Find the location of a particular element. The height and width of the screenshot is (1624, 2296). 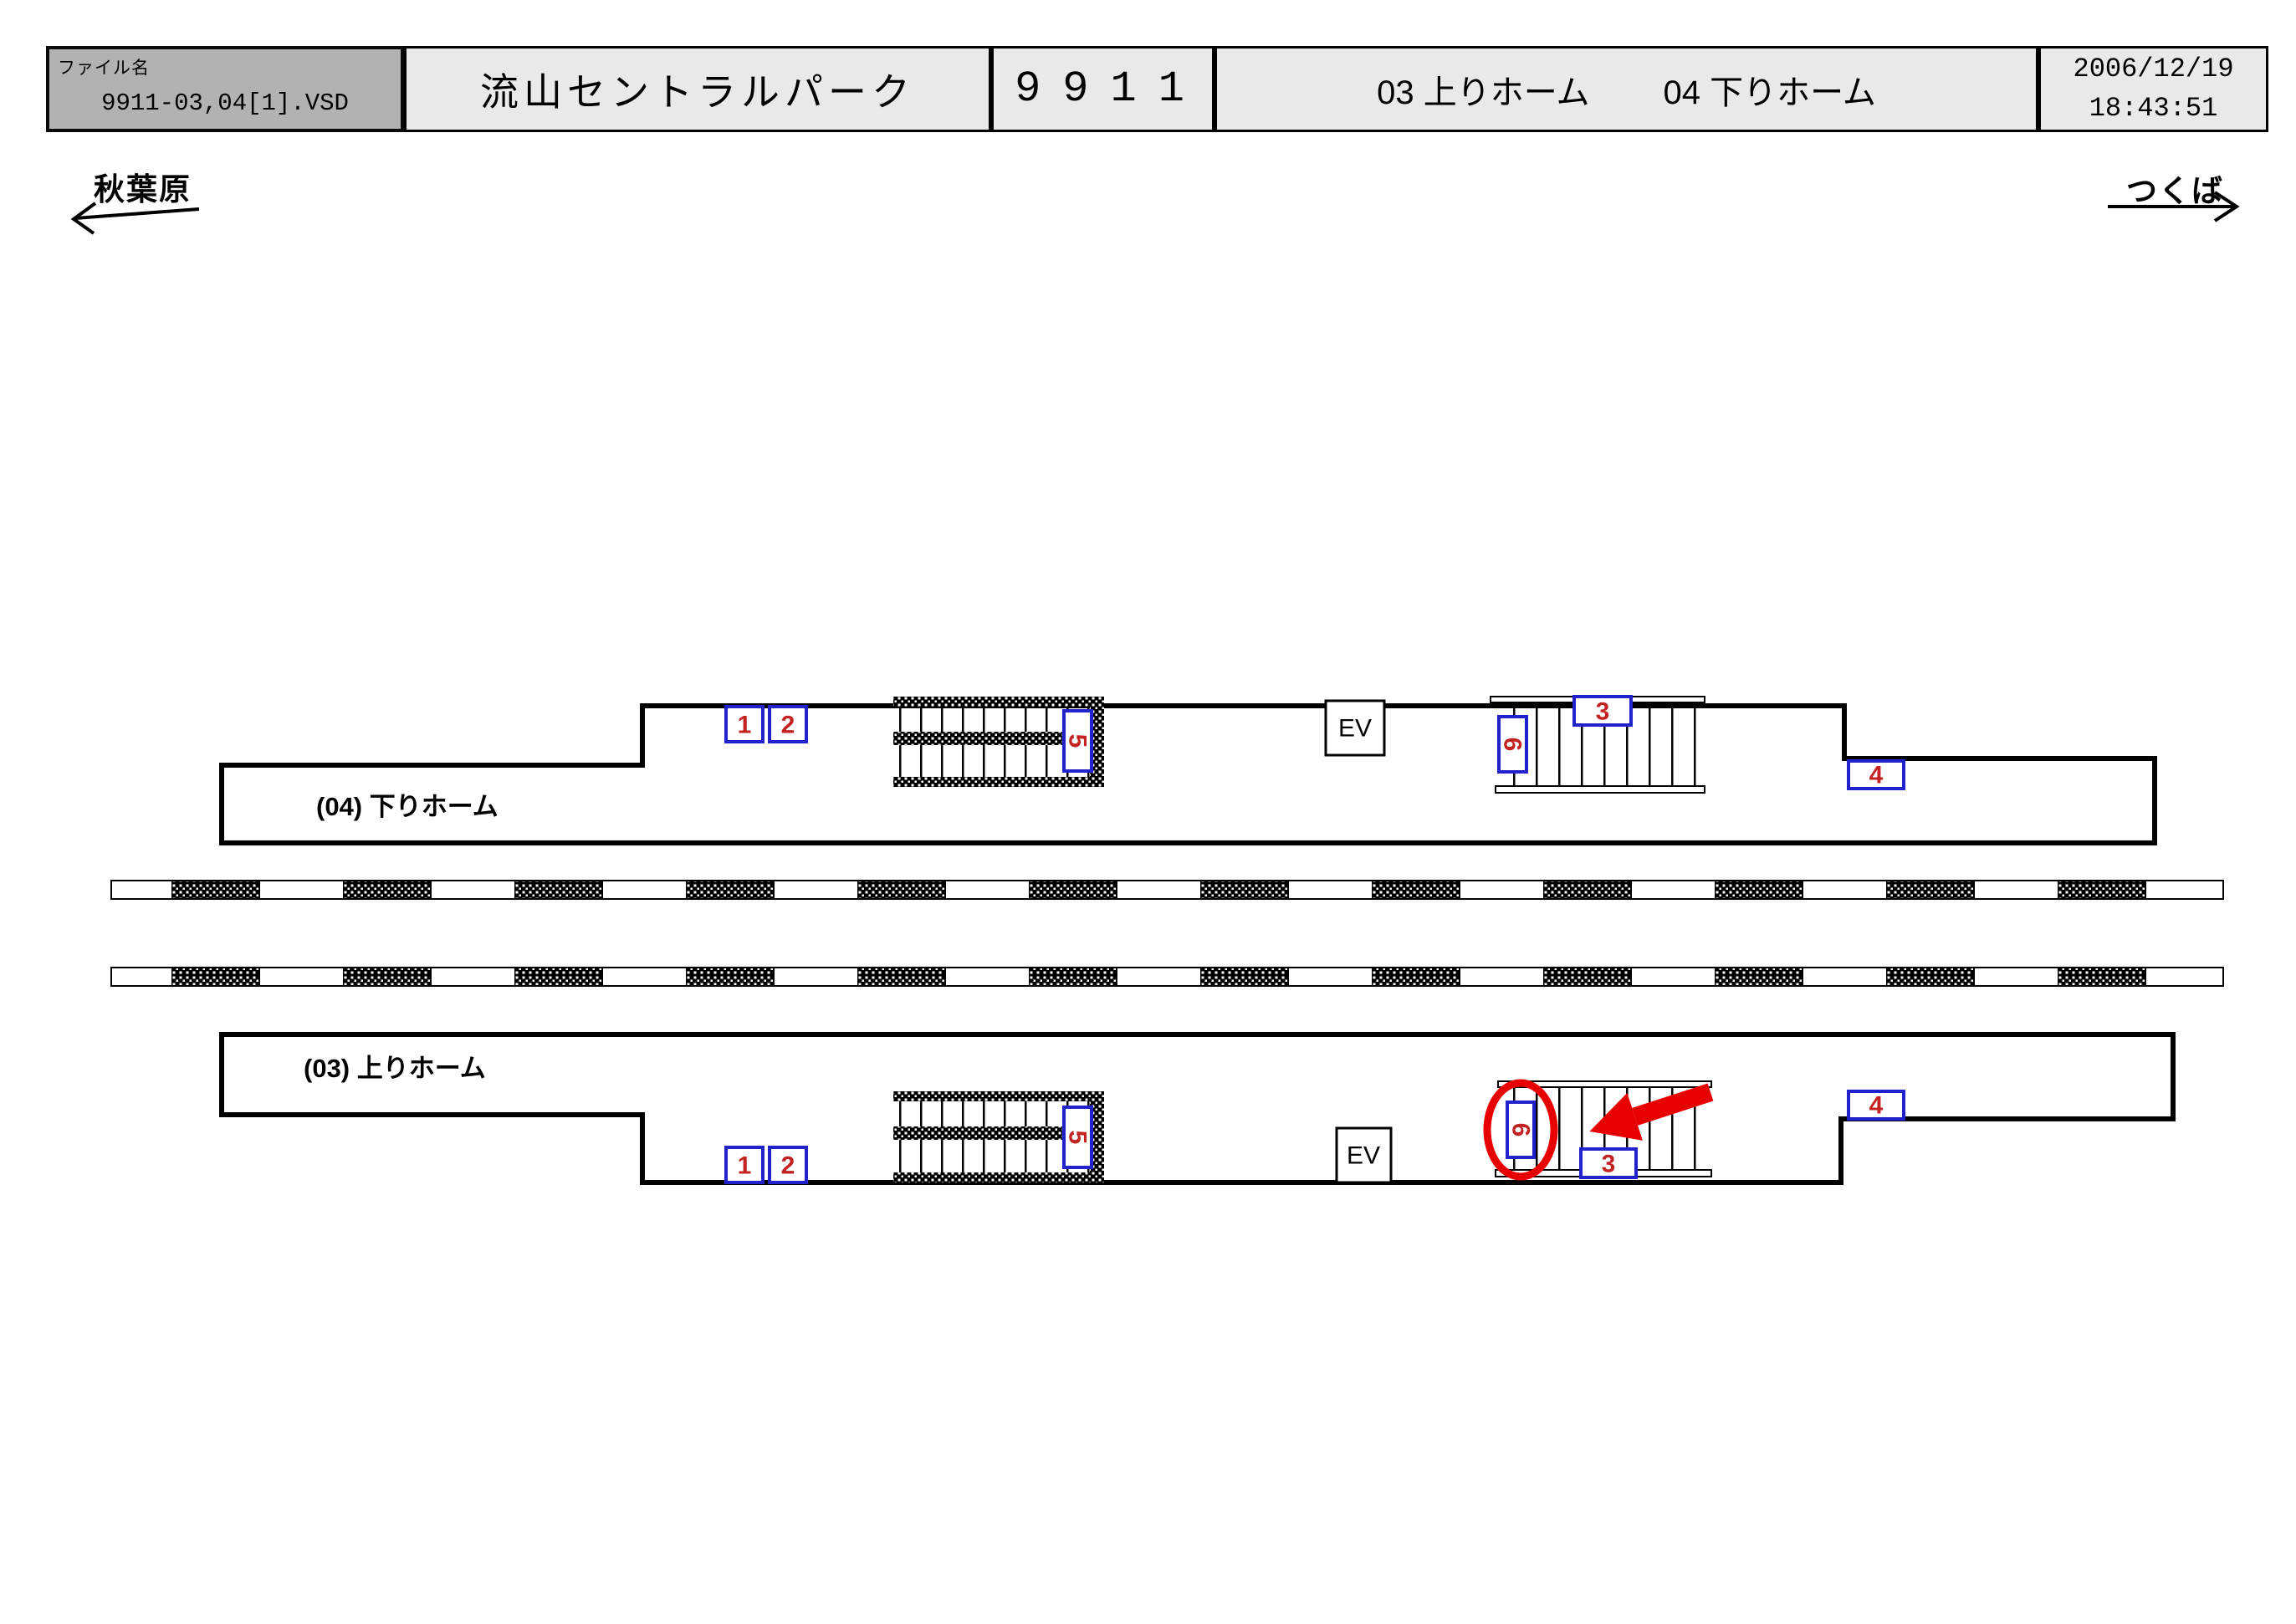

highlight-arrow is located at coordinates (1652, 1112).